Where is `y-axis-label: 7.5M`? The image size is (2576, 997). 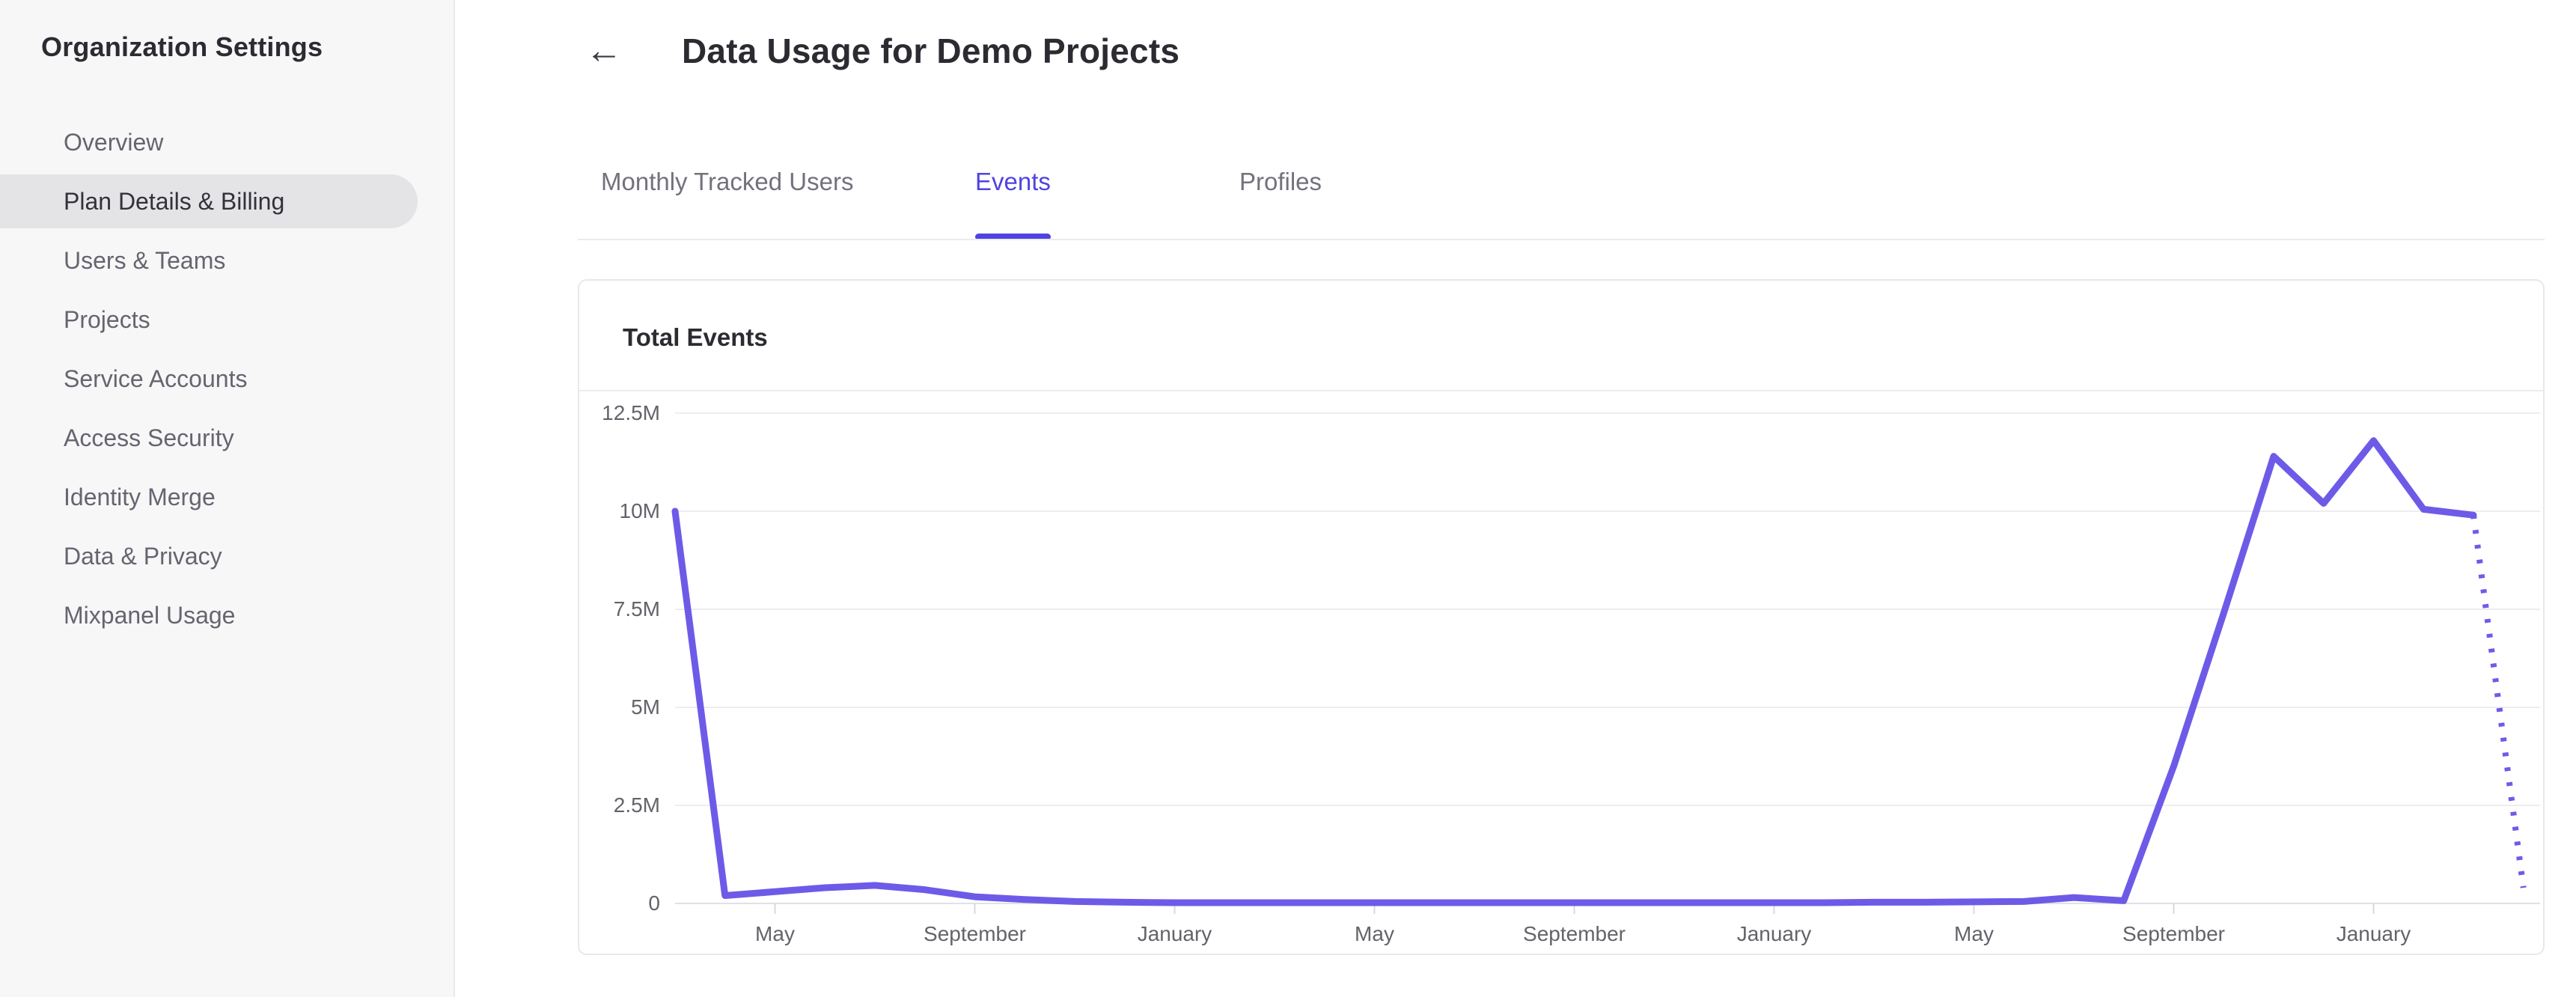 y-axis-label: 7.5M is located at coordinates (636, 609).